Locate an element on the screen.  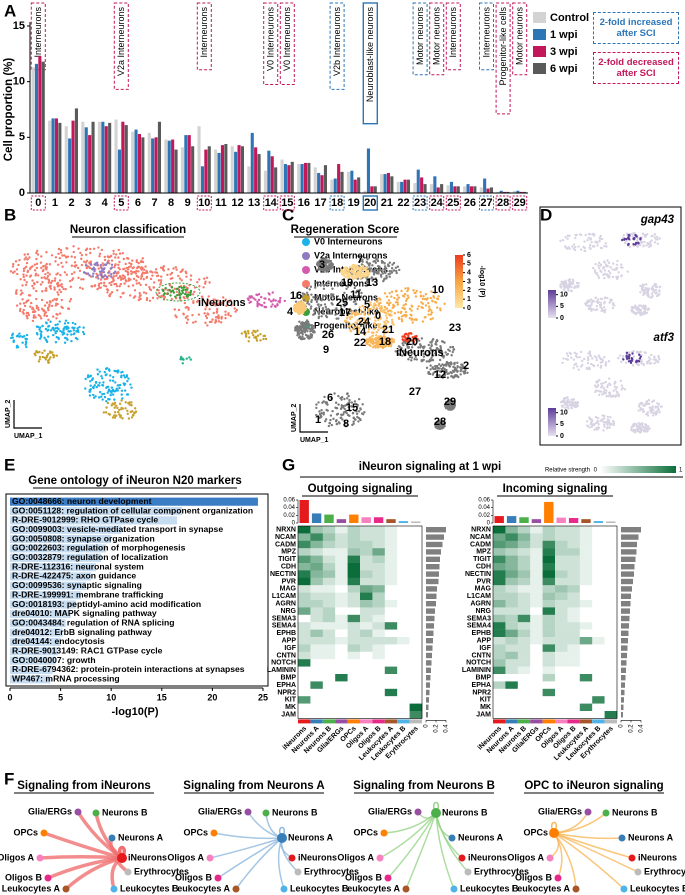
node-label: iNeurons is located at coordinates (317, 857).